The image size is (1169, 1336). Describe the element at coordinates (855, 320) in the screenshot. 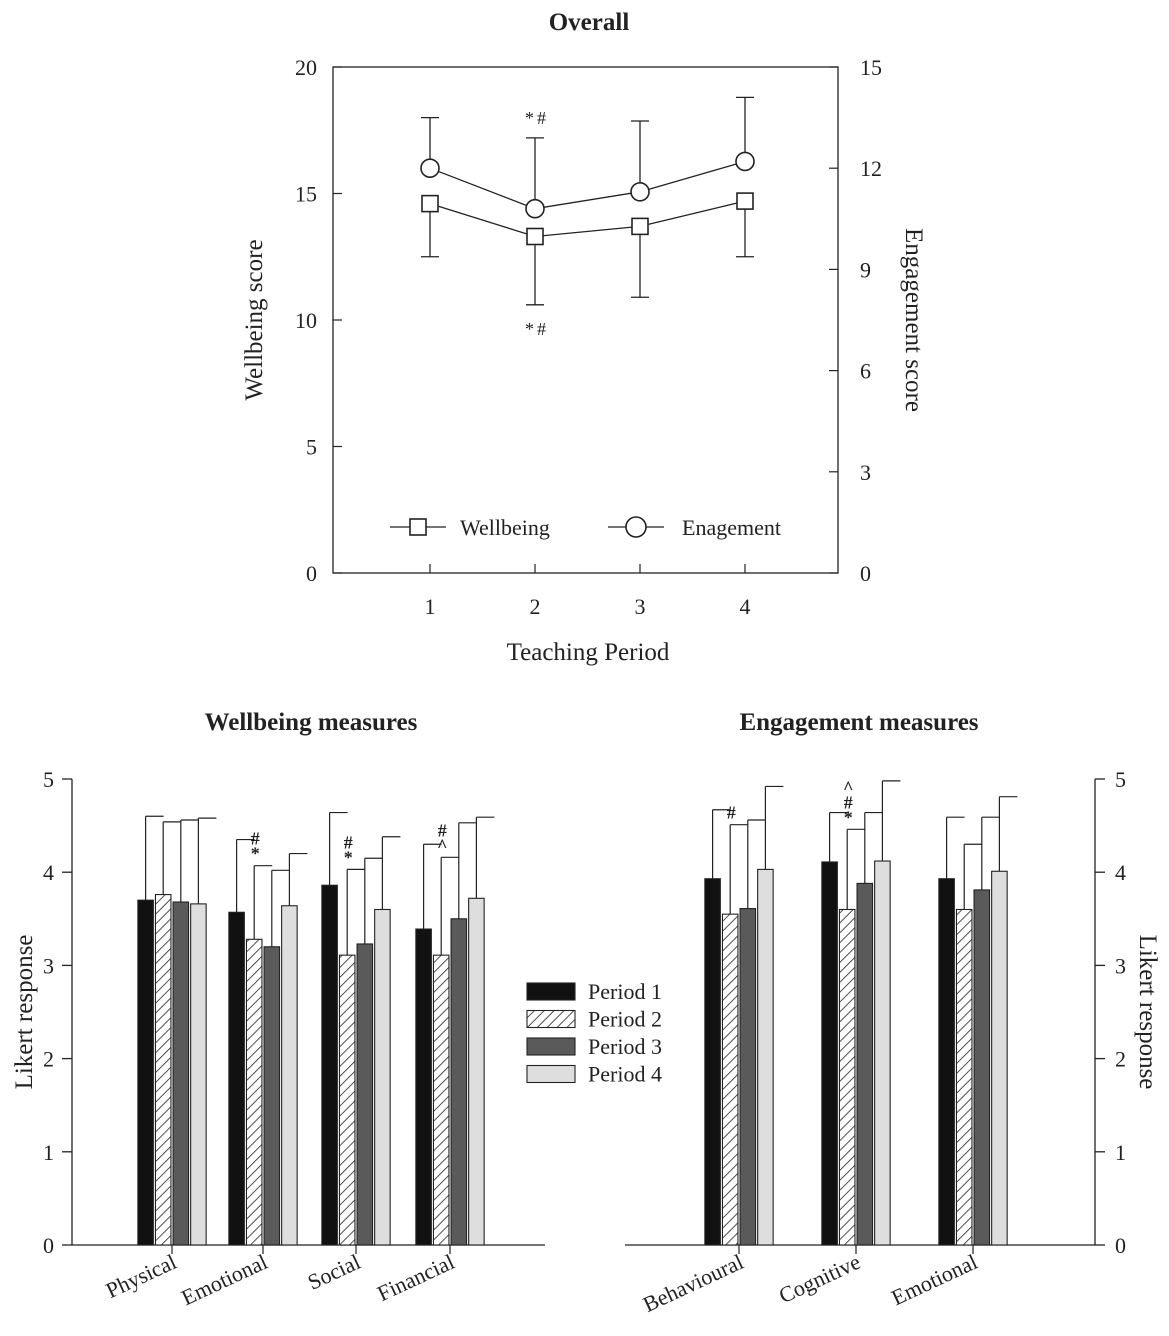

I see `overall-right-axis: 0 3 6 9 12 15` at that location.